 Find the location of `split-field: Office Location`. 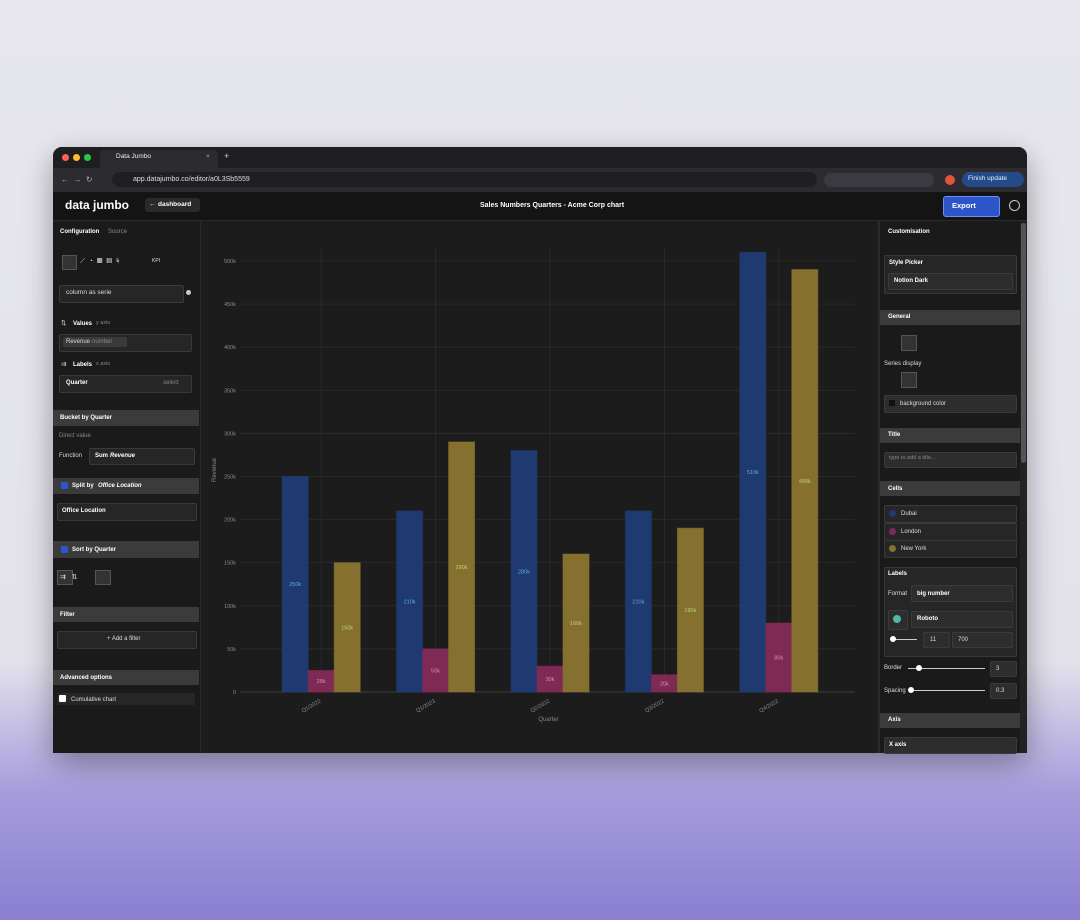

split-field: Office Location is located at coordinates (120, 486).